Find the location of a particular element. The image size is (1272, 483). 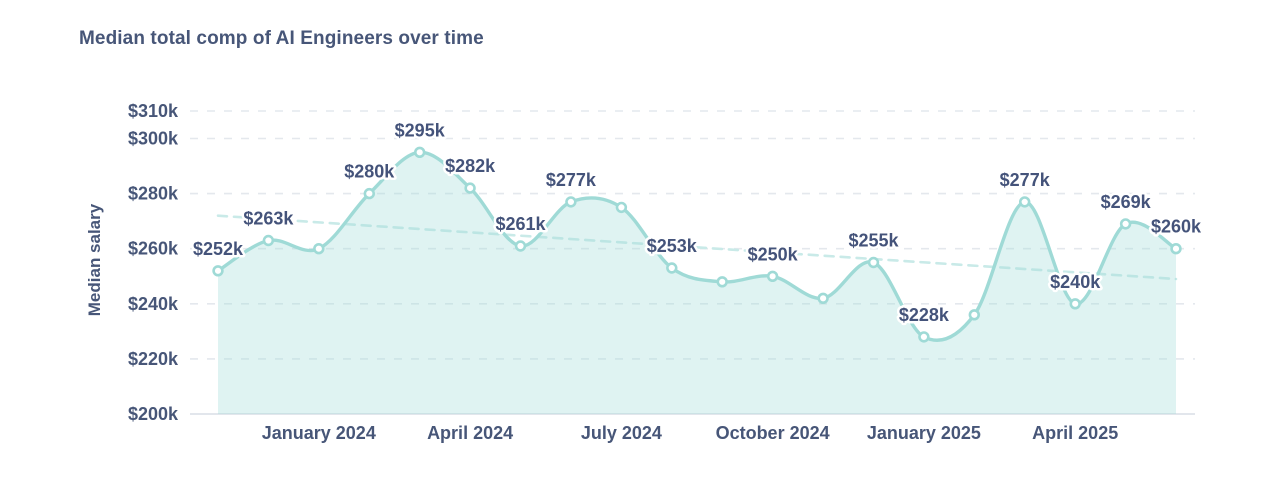

x-tick-label: April 2024 is located at coordinates (470, 433).